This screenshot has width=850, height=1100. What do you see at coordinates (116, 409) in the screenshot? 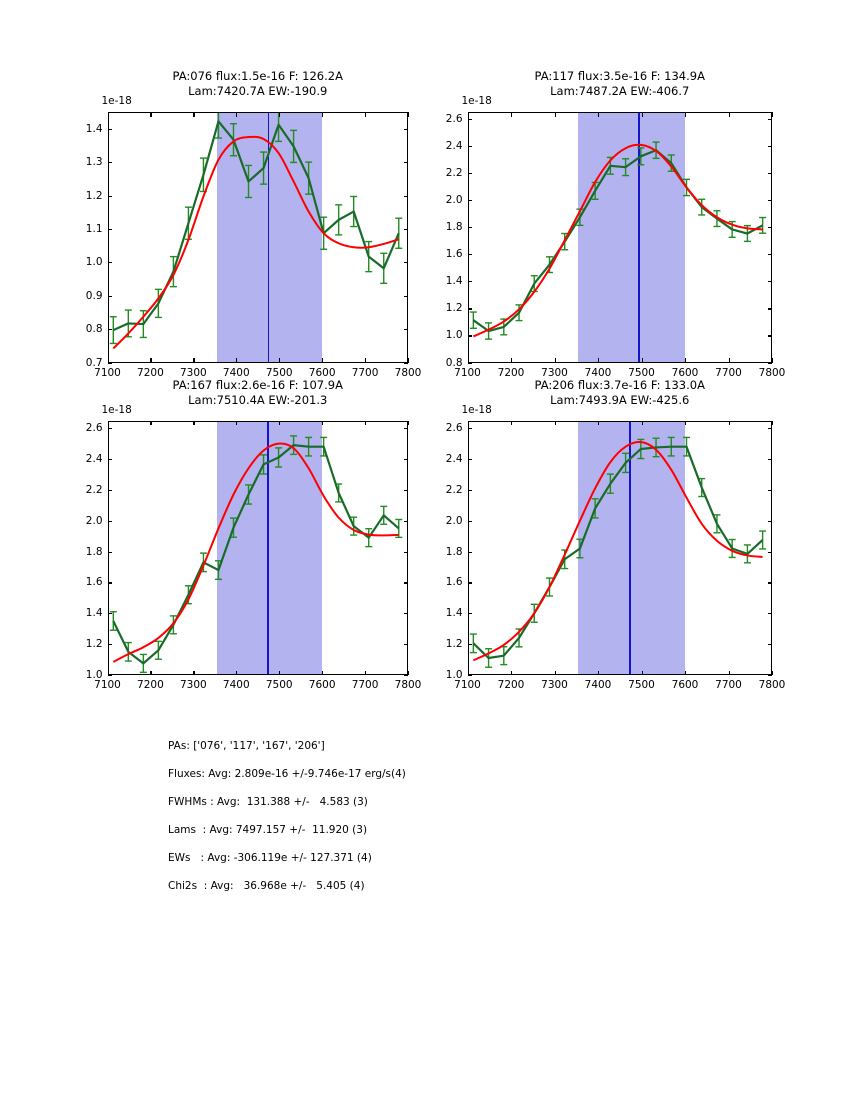
I see `panel-pa-167-offset-label: 1e-18` at bounding box center [116, 409].